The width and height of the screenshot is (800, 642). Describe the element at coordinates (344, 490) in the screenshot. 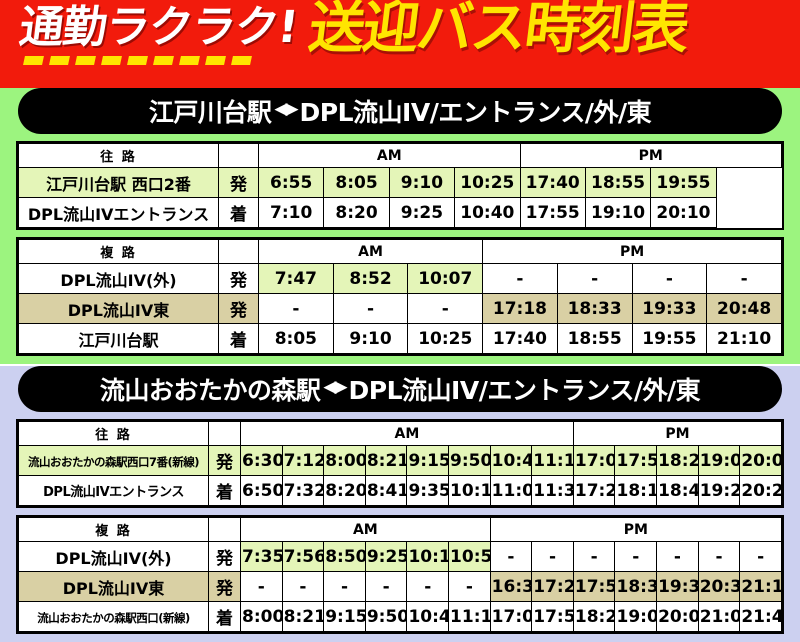

I see `time-cell: 8:20` at that location.